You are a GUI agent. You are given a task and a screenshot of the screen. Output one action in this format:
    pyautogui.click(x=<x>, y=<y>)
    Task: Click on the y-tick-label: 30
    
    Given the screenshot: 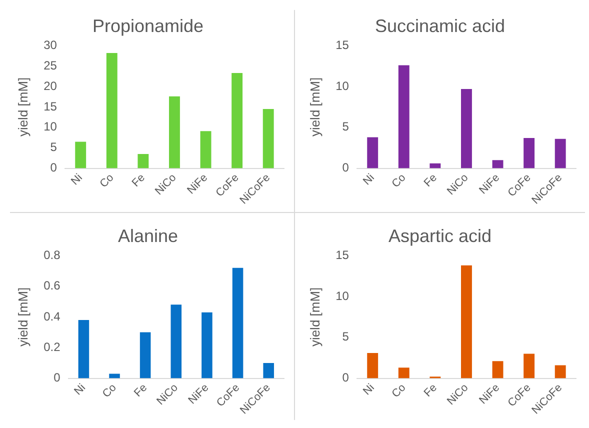 What is the action you would take?
    pyautogui.click(x=51, y=45)
    